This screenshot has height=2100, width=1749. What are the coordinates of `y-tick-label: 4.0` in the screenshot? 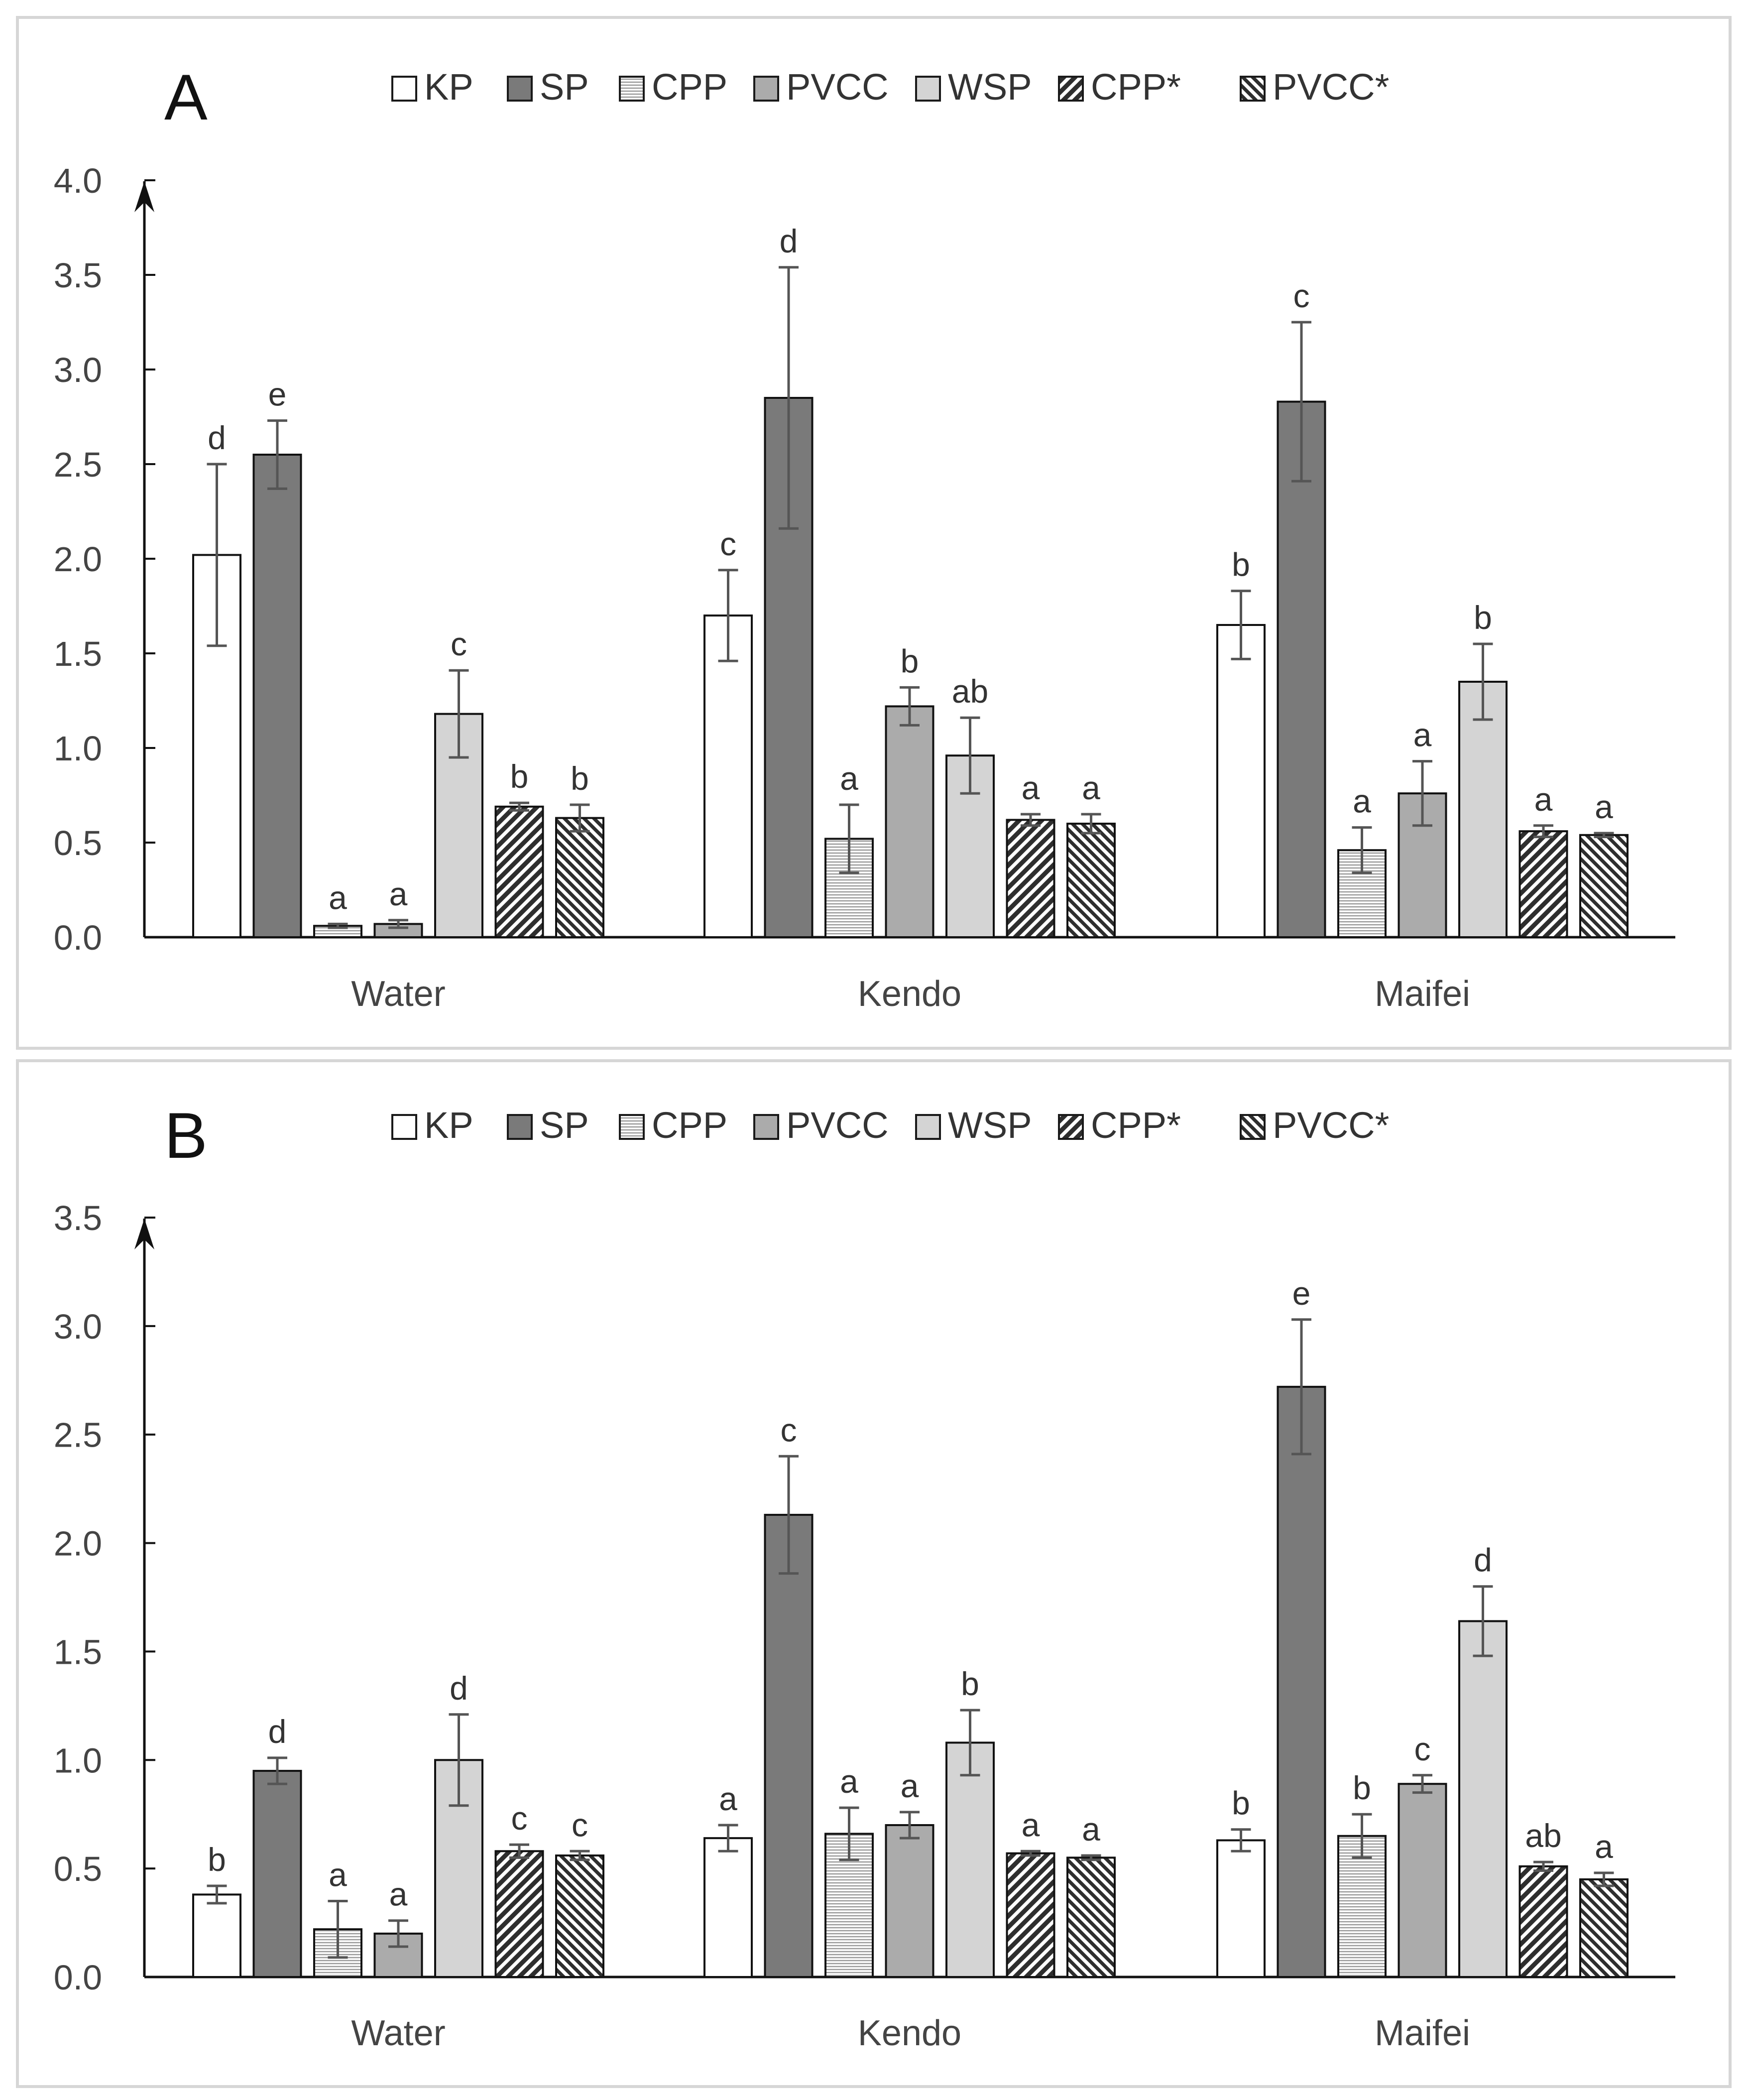 It's located at (78, 181).